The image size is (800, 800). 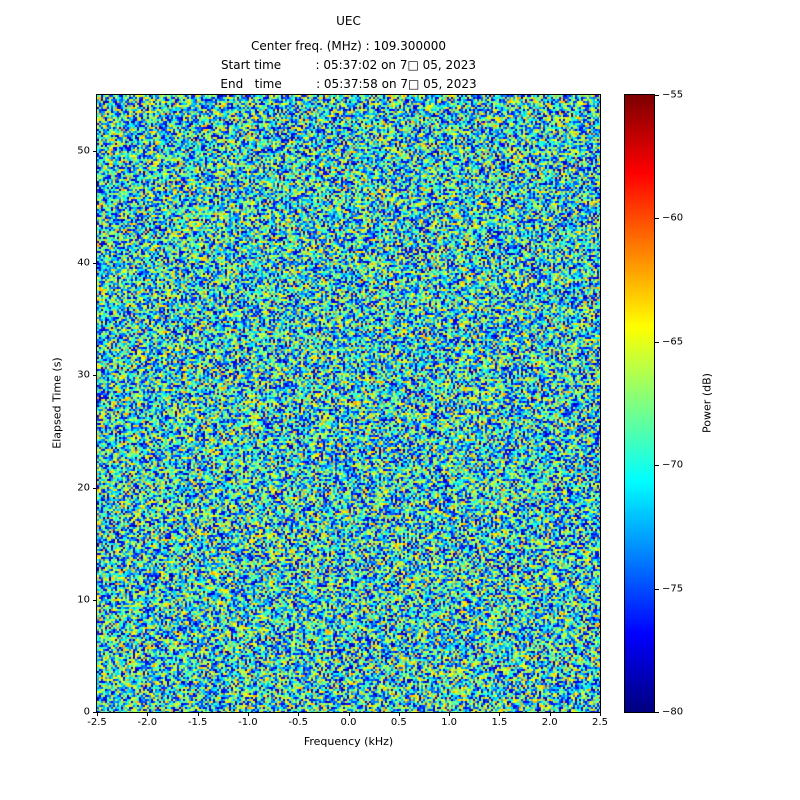 What do you see at coordinates (600, 722) in the screenshot?
I see `x-tick-label: 2.5` at bounding box center [600, 722].